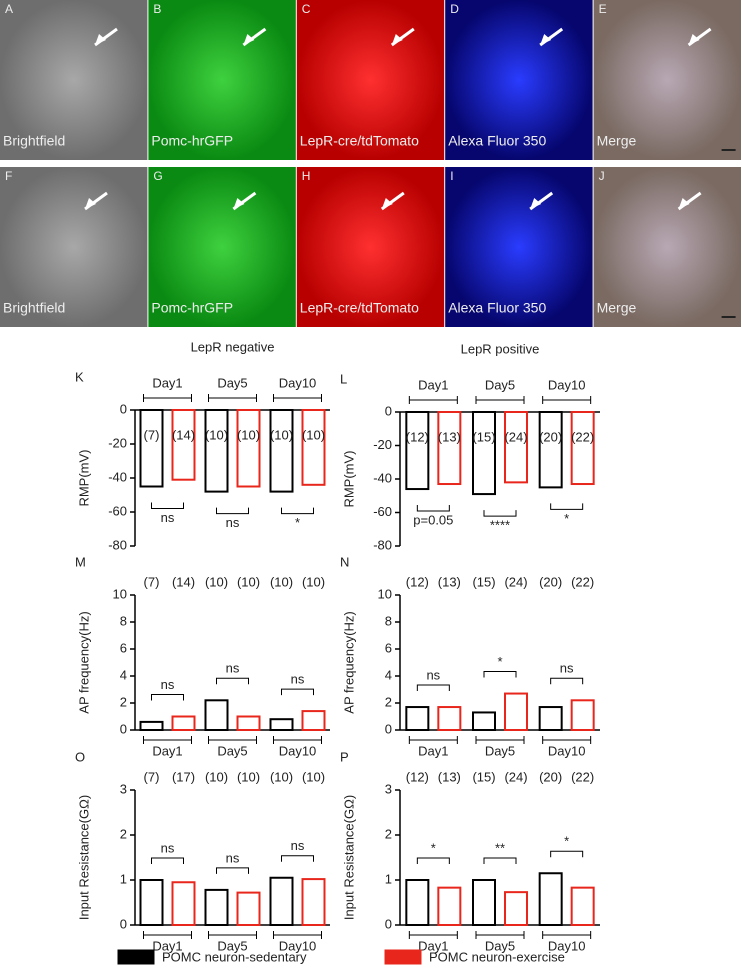 The height and width of the screenshot is (980, 742). Describe the element at coordinates (183, 776) in the screenshot. I see `n-label: (17)` at that location.